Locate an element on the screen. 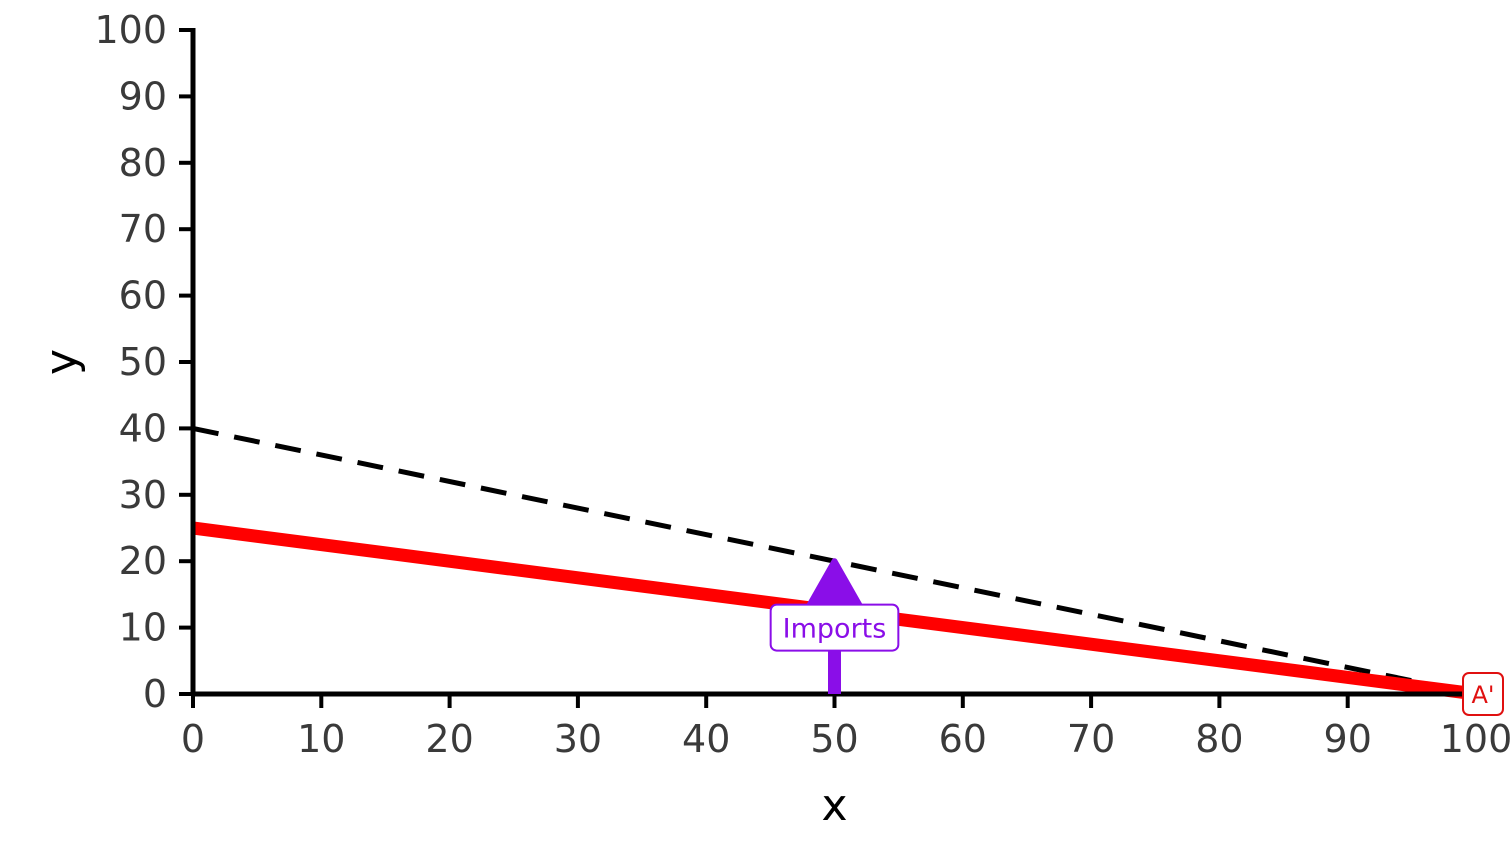 Image resolution: width=1512 pixels, height=864 pixels. x-tick-label: 30 is located at coordinates (578, 739).